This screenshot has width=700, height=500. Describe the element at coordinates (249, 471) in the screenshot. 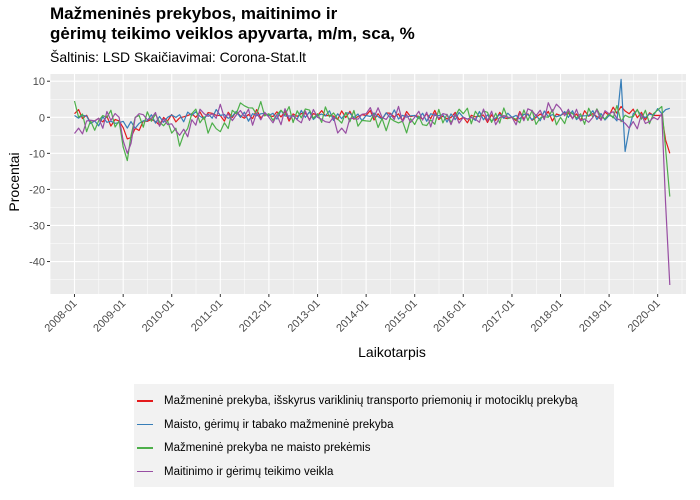

I see `legend-label: Maitinimo ir gėrimų teikimo veikla` at that location.